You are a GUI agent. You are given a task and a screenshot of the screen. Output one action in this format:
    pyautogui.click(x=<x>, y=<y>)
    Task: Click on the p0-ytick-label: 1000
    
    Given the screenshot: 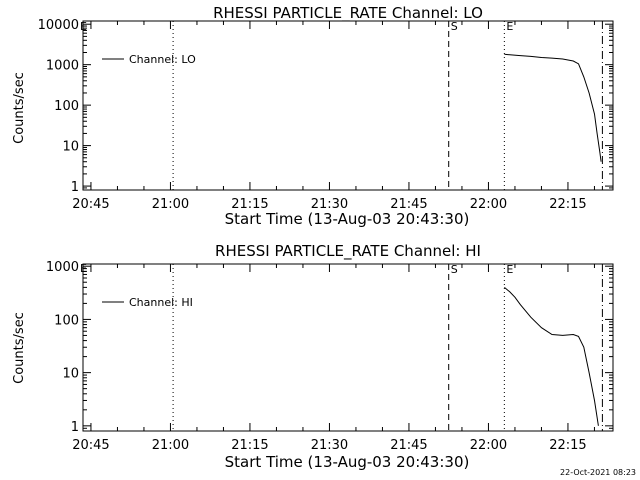 What is the action you would take?
    pyautogui.click(x=62, y=66)
    